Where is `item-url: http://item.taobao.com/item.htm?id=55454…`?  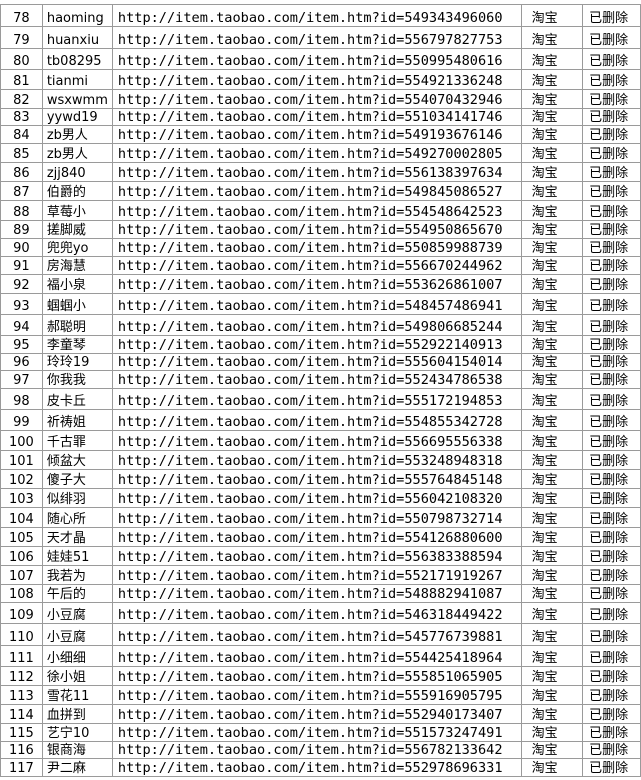
item-url: http://item.taobao.com/item.htm?id=55454… is located at coordinates (316, 210).